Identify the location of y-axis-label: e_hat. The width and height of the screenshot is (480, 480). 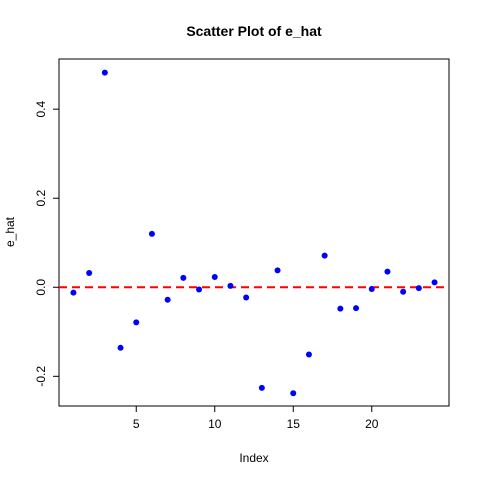
(10, 231).